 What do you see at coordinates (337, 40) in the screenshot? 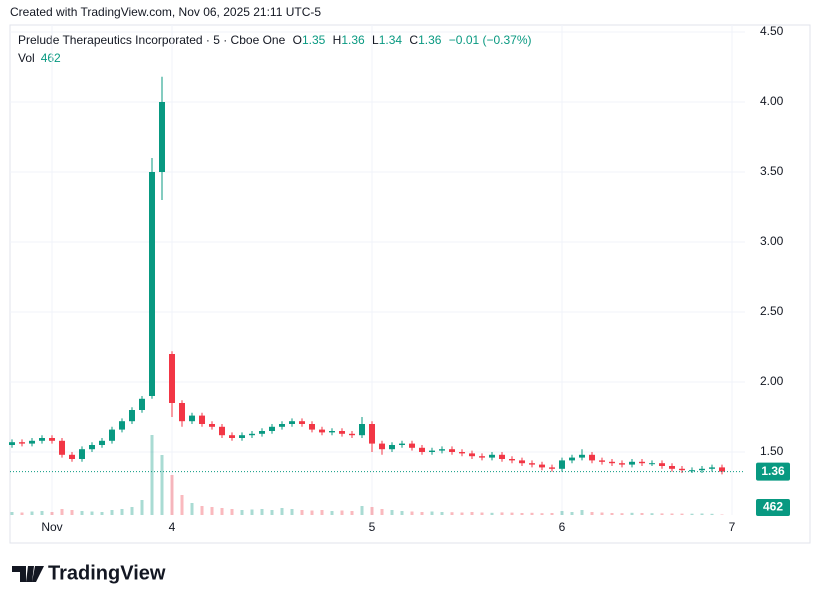
I see `h-label: H` at bounding box center [337, 40].